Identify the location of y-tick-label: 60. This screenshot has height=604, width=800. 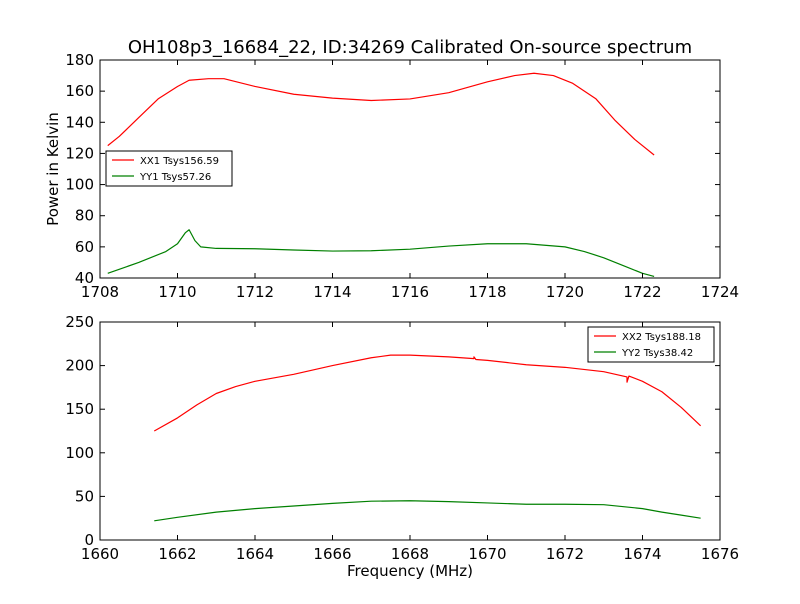
(84, 247).